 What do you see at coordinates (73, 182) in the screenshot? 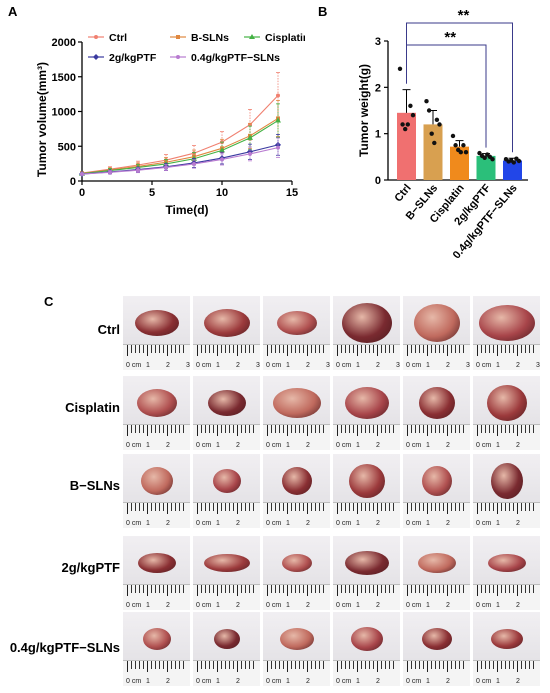
I see `y-tick-label: 0` at bounding box center [73, 182].